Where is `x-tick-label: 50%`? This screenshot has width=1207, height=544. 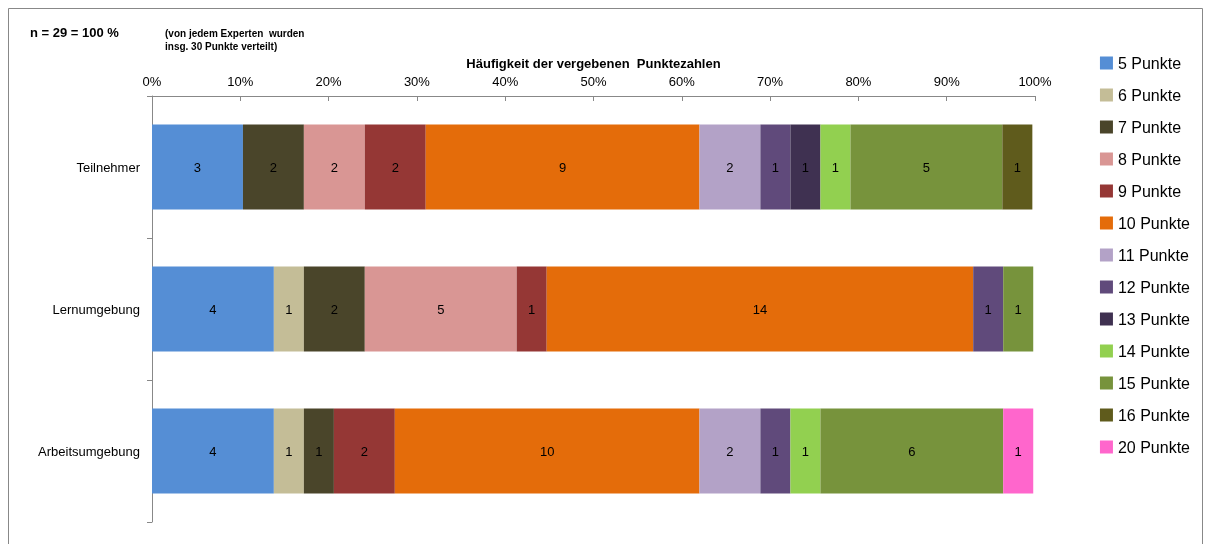
x-tick-label: 50% is located at coordinates (593, 81).